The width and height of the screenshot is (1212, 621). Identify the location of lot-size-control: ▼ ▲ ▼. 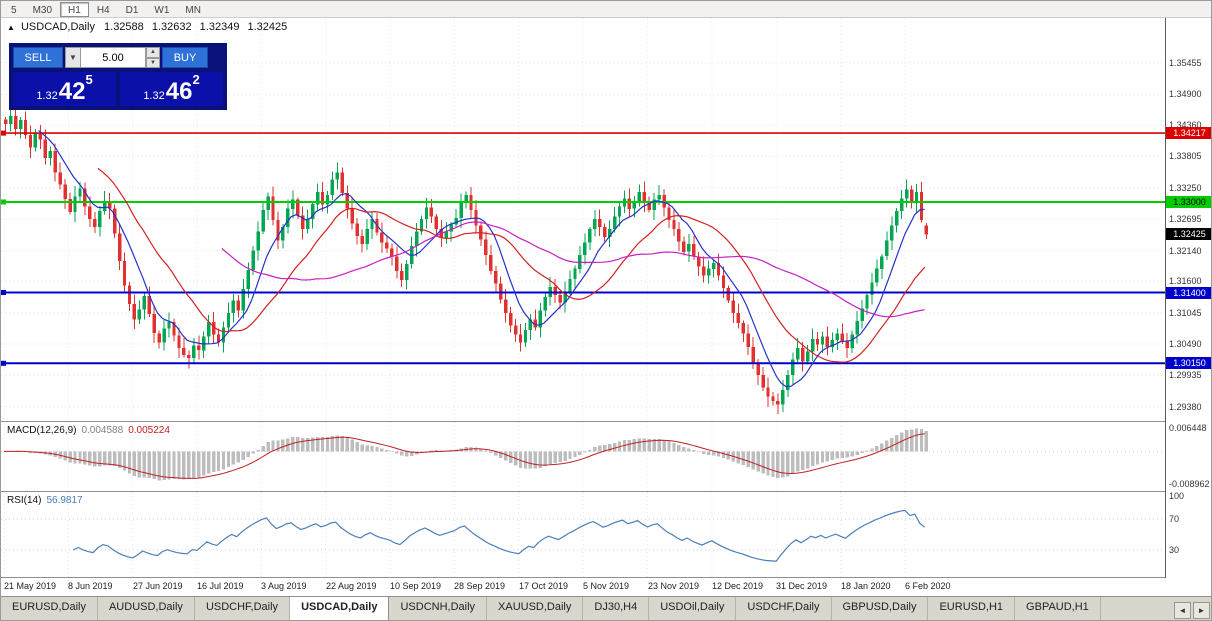
(112, 57).